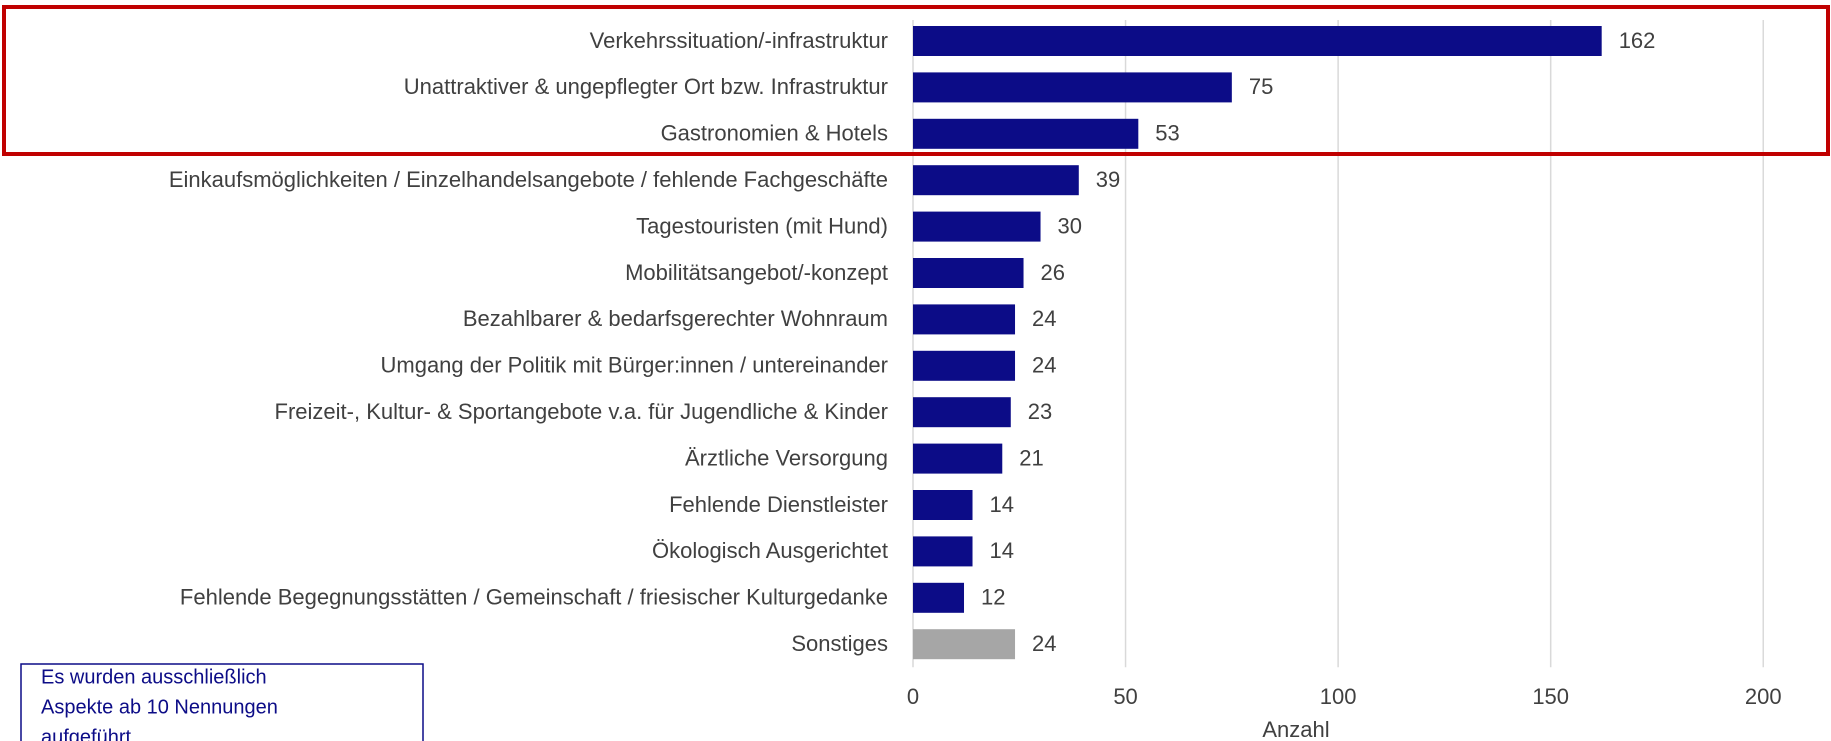 The height and width of the screenshot is (741, 1831). What do you see at coordinates (86, 733) in the screenshot?
I see `note-text: aufgeführt` at bounding box center [86, 733].